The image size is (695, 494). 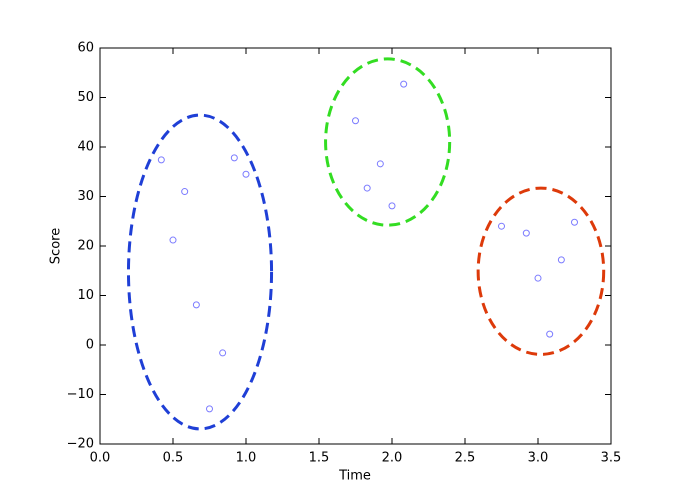 I want to click on y-tick-label: 40, so click(x=85, y=147).